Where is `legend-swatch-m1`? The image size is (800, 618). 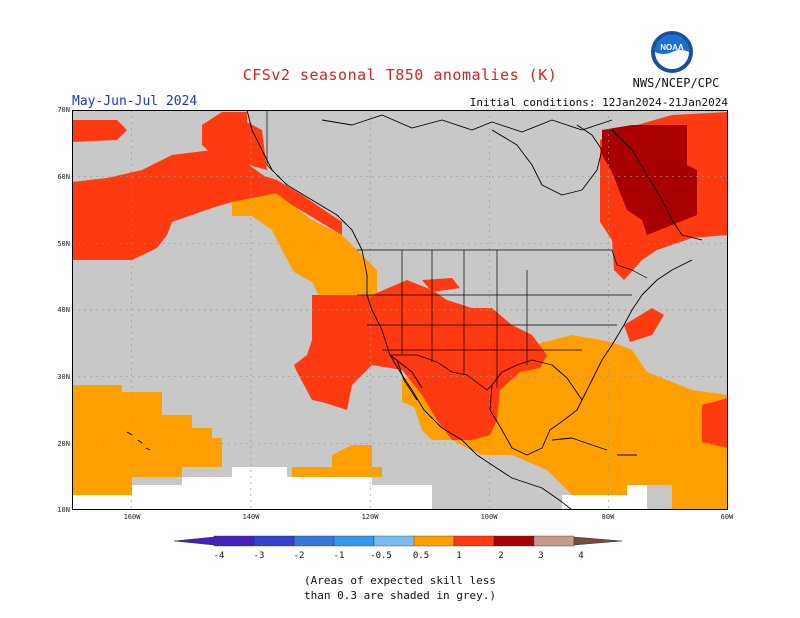
legend-swatch-m1 is located at coordinates (354, 541).